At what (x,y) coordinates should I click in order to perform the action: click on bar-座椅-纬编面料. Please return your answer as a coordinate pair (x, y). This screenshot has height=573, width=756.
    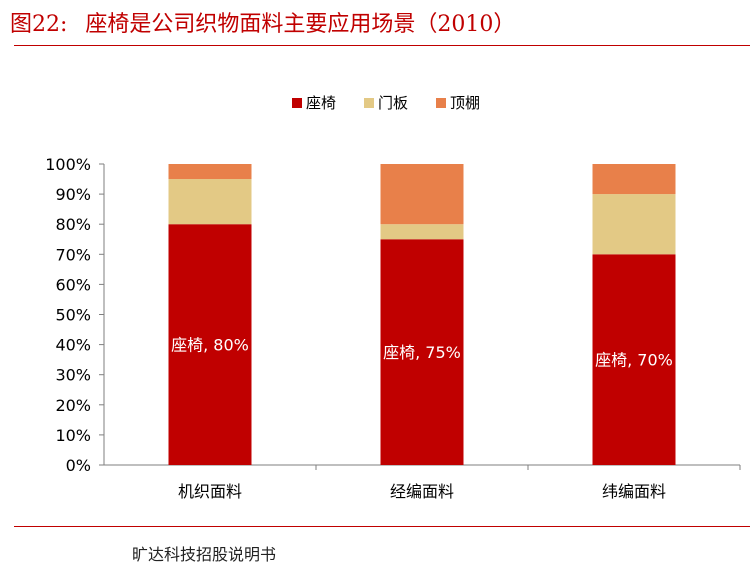
    Looking at the image, I should click on (634, 359).